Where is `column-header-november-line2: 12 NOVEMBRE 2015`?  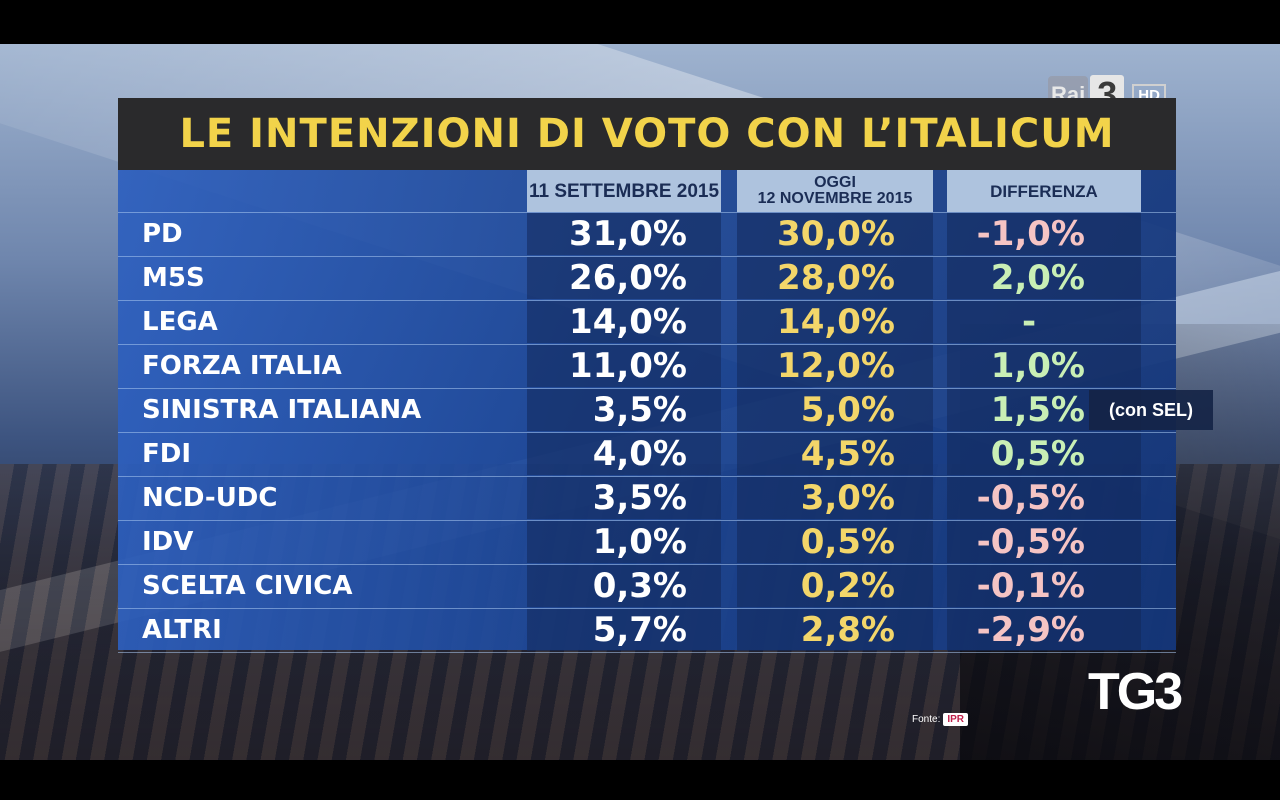
column-header-november-line2: 12 NOVEMBRE 2015 is located at coordinates (835, 198).